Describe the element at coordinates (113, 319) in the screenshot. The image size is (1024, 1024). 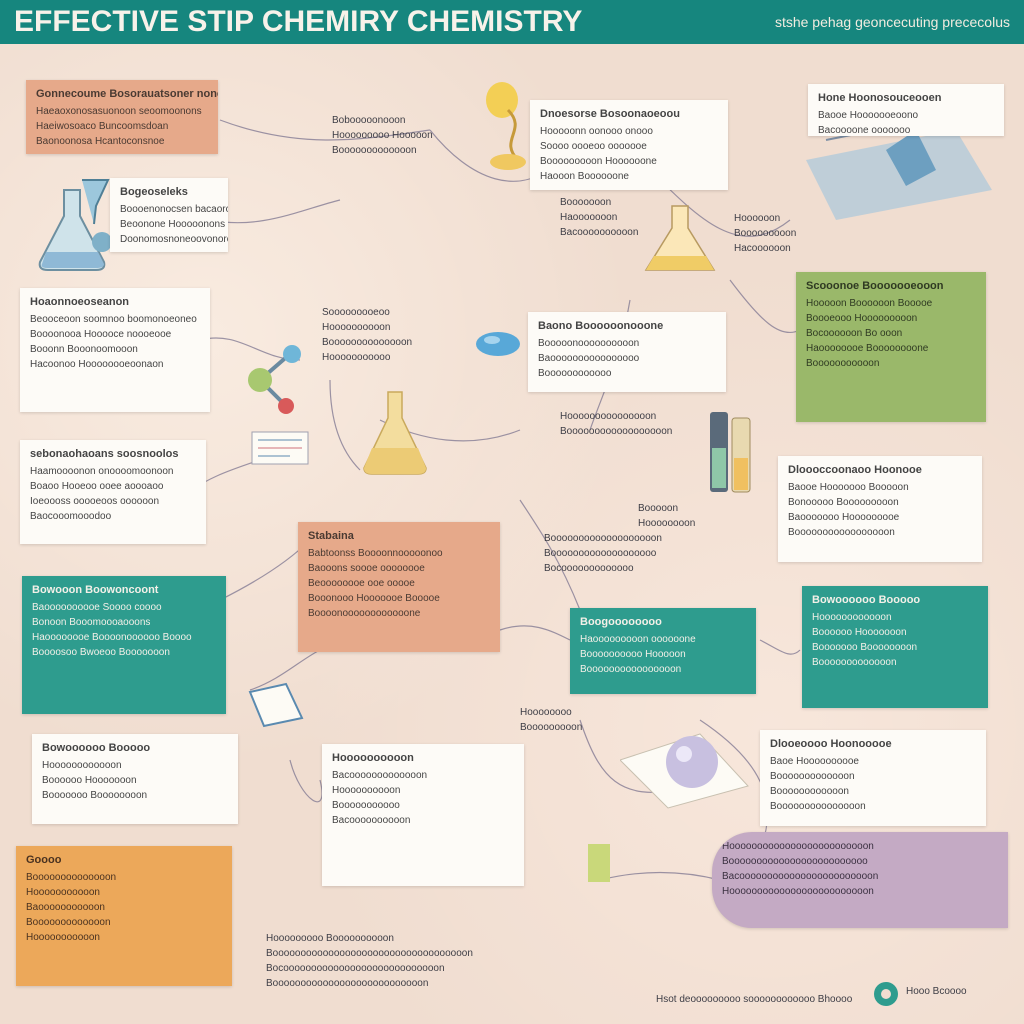
I see `card-line: Beooceoon soomnoo boomonoeoneo` at that location.